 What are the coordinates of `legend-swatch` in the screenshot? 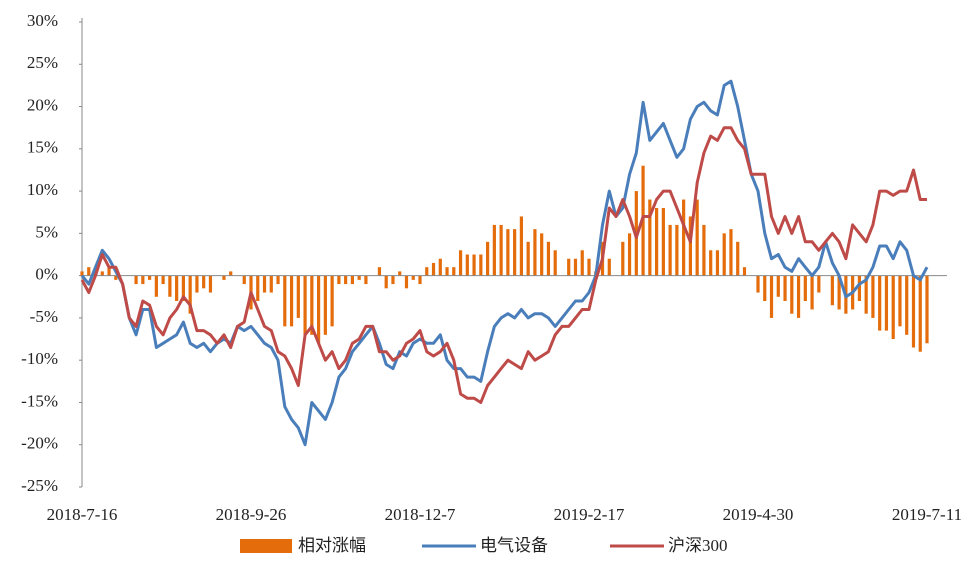 It's located at (266, 546).